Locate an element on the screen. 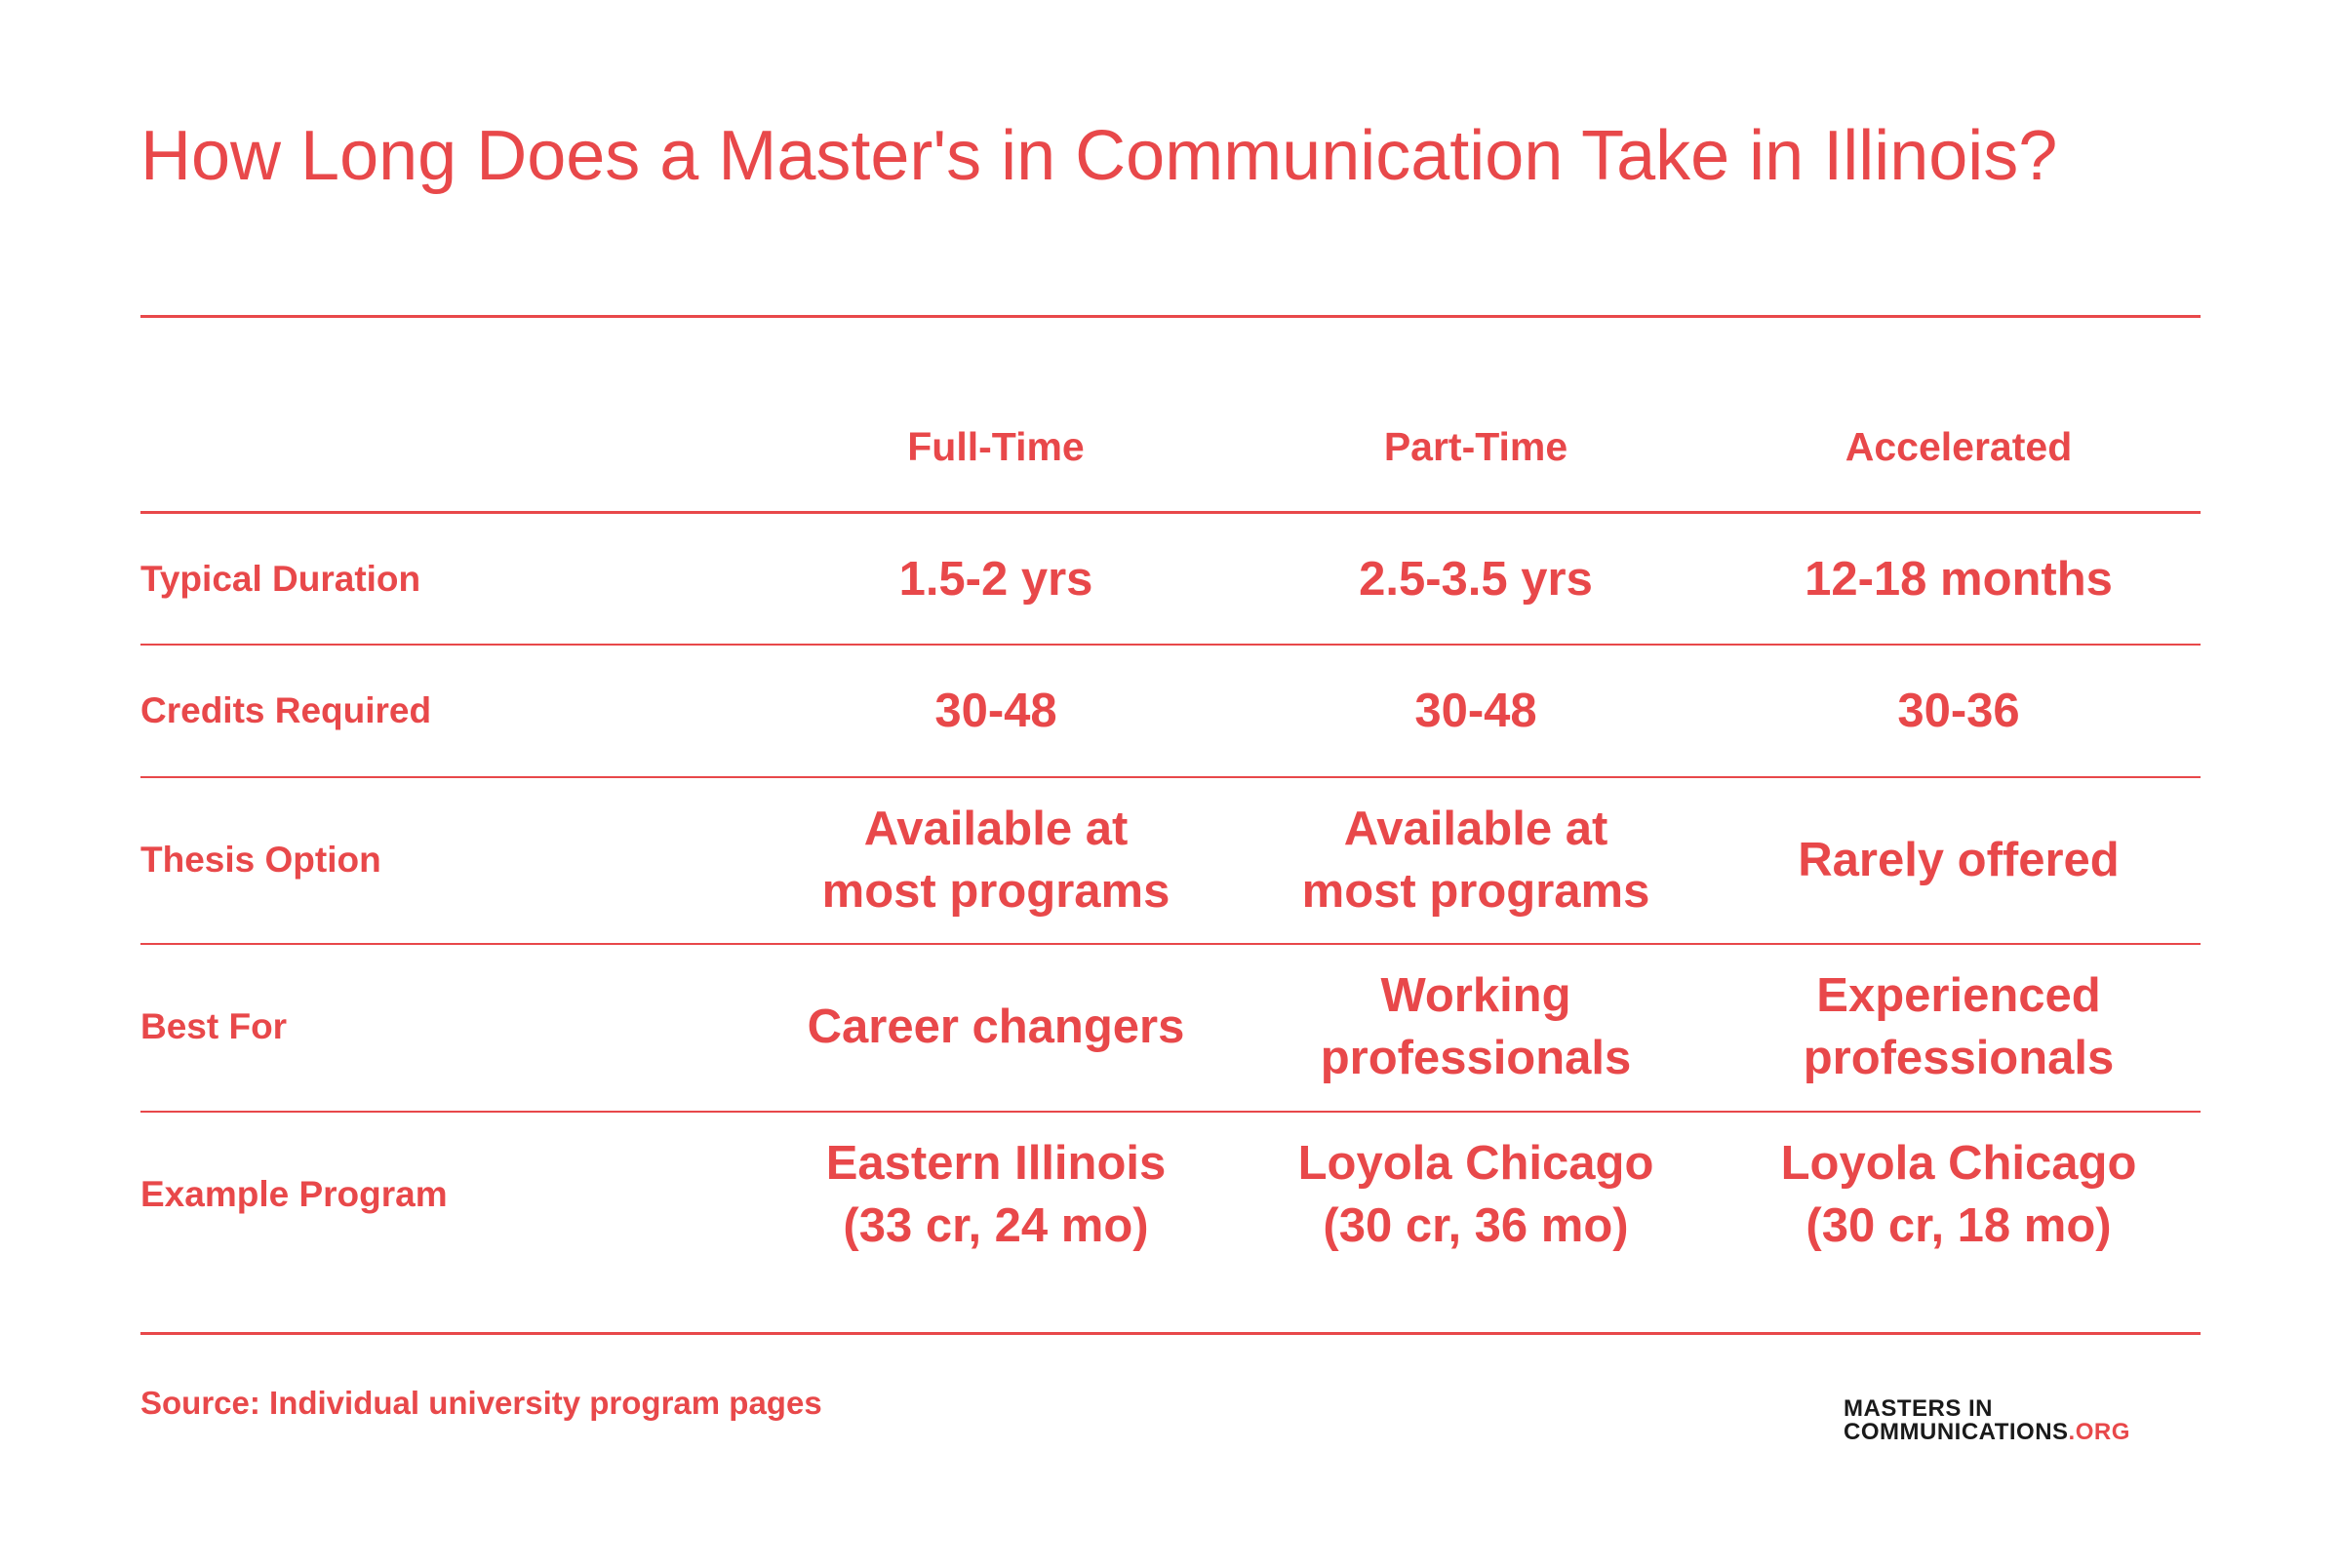  cell: 30-36 is located at coordinates (1959, 711).